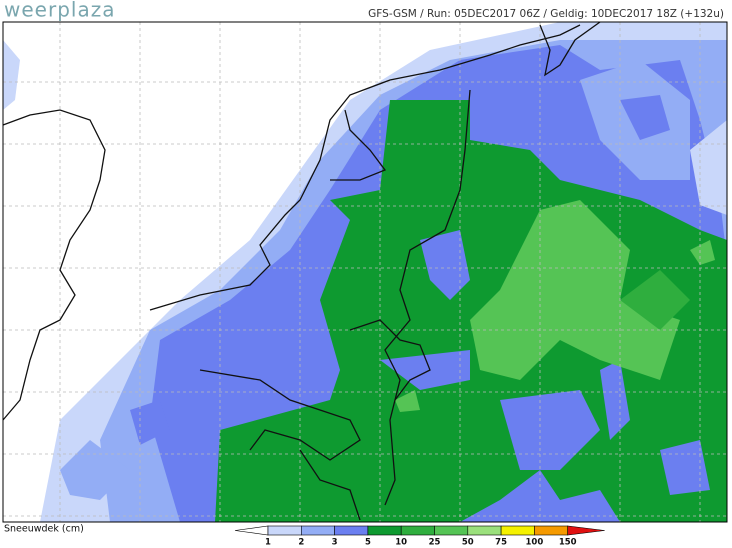  I want to click on colorbar-tick-label: 100, so click(535, 543).